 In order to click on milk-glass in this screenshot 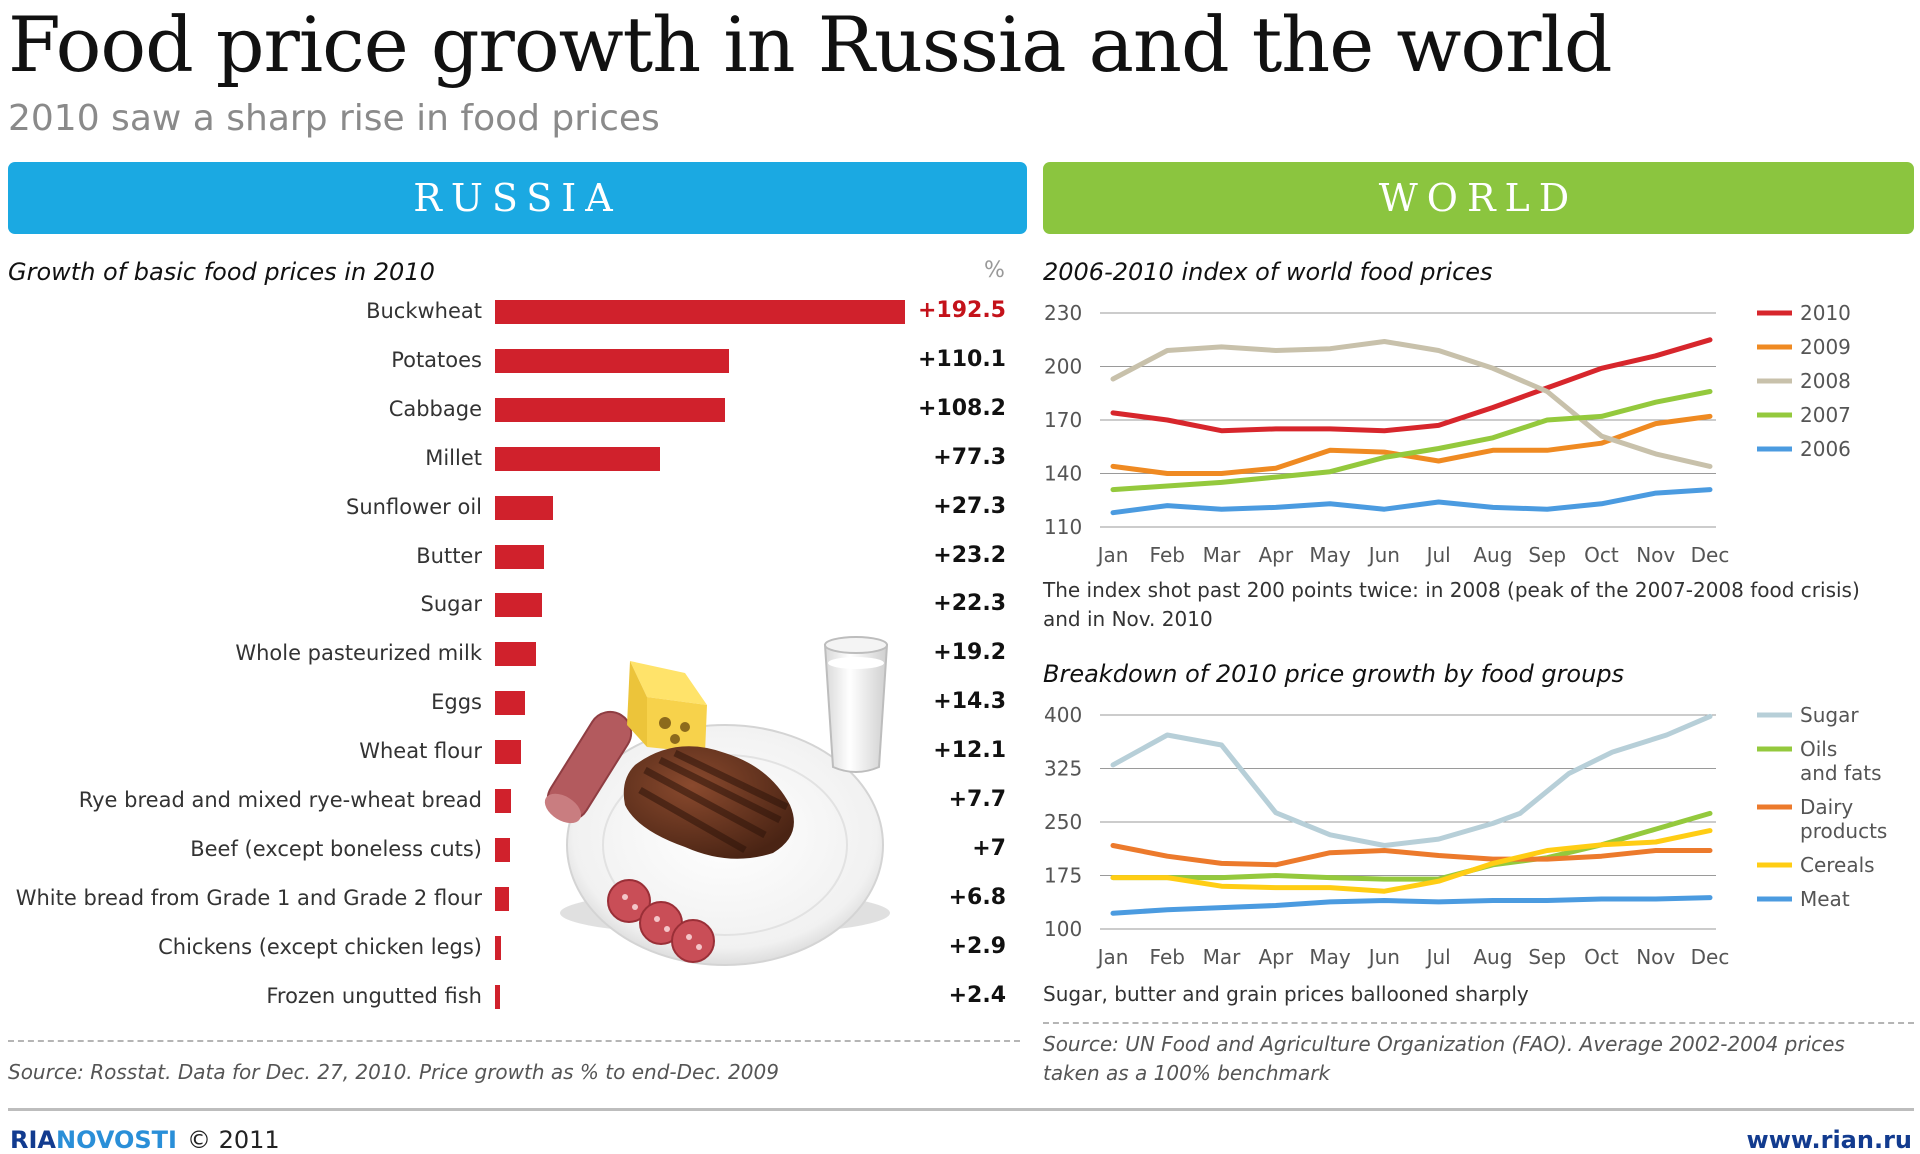, I will do `click(856, 704)`.